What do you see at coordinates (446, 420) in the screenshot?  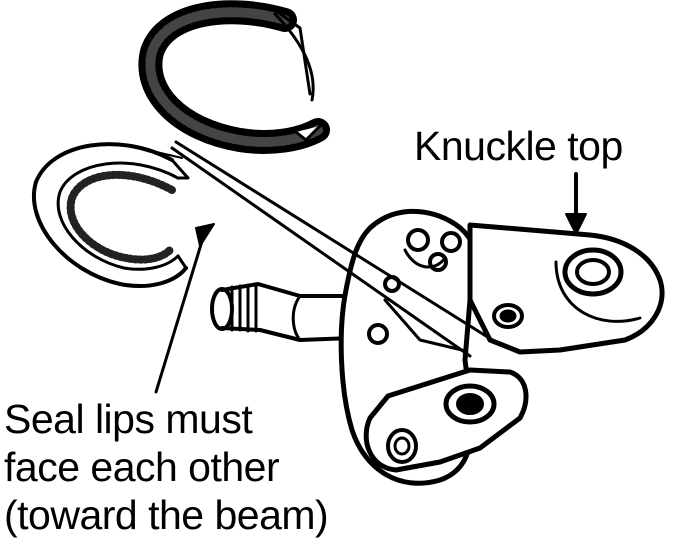 I see `lower-knuckle-arm` at bounding box center [446, 420].